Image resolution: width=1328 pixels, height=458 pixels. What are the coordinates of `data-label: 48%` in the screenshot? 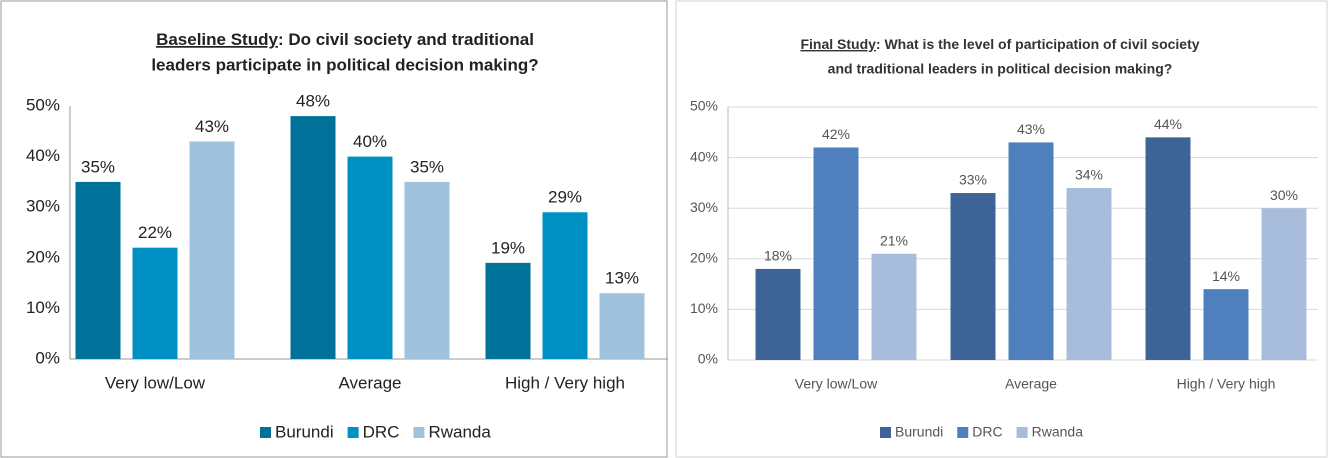 It's located at (313, 101).